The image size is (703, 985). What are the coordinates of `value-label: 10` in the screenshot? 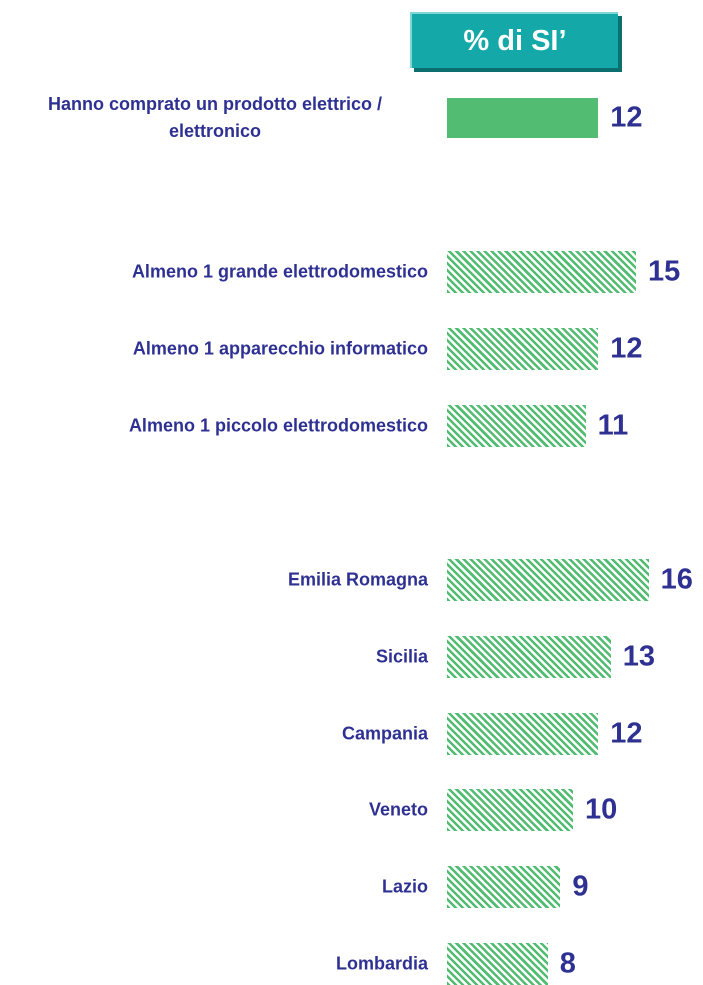 It's located at (601, 809).